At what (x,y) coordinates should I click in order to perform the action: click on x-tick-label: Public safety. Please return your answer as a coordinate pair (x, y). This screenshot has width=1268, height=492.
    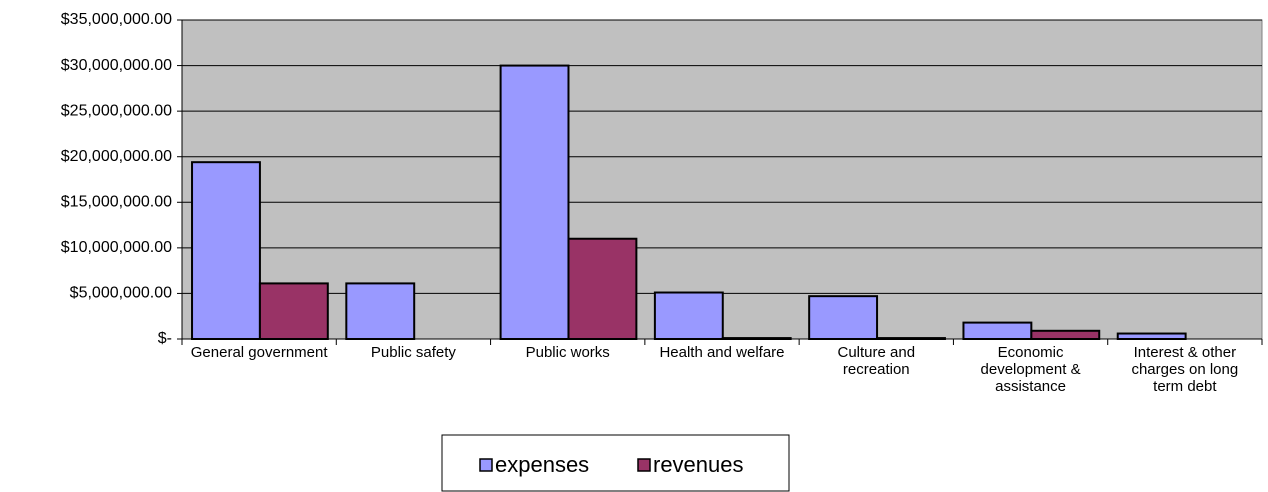
    Looking at the image, I should click on (413, 352).